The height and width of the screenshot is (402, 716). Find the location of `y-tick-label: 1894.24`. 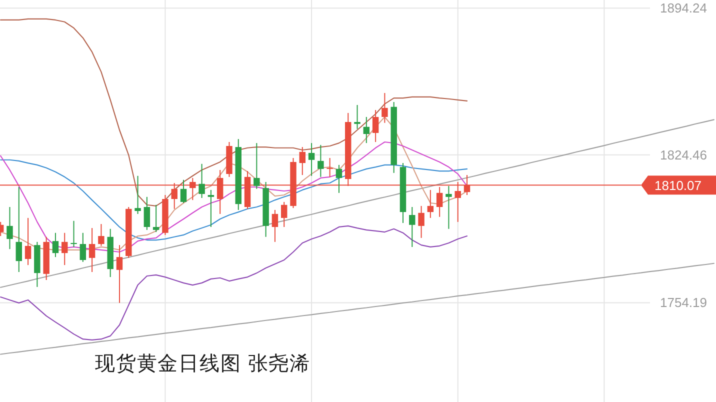

y-tick-label: 1894.24 is located at coordinates (683, 8).